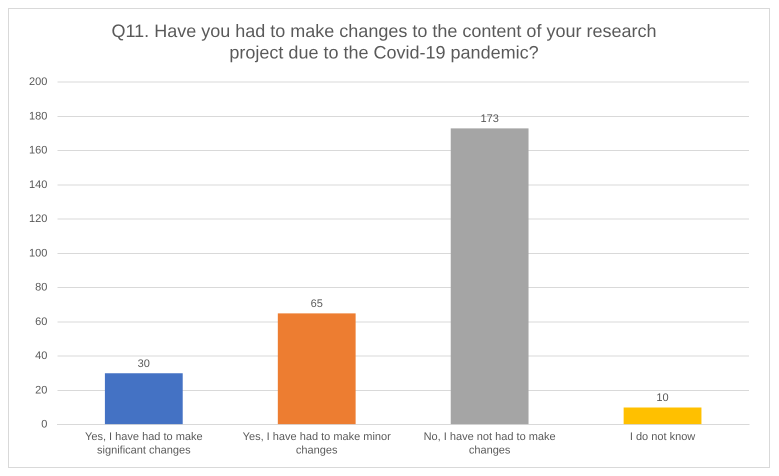 This screenshot has height=476, width=779. Describe the element at coordinates (384, 41) in the screenshot. I see `chart-title: Q11. Have you had to make changes to the content of your research project due to the Covid-19 pandemic?` at that location.